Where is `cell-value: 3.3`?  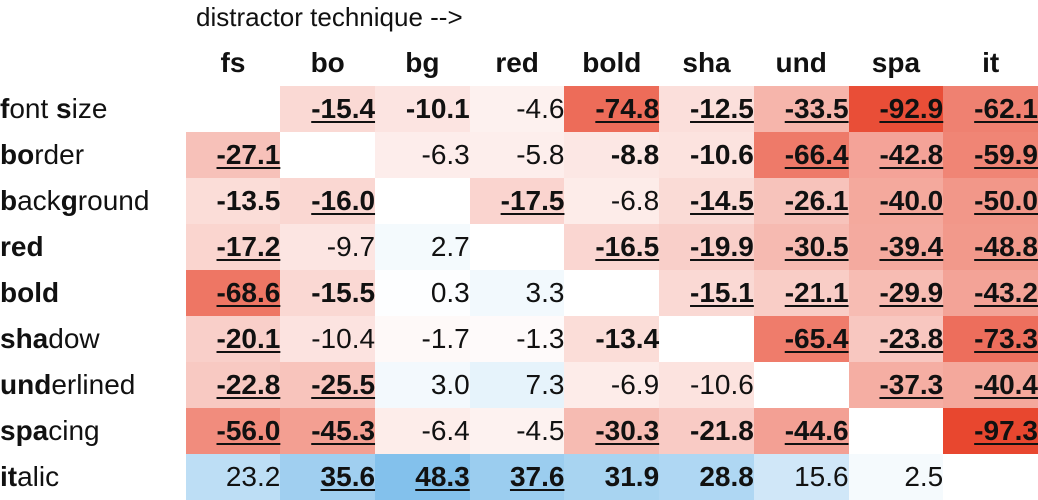
cell-value: 3.3 is located at coordinates (545, 292).